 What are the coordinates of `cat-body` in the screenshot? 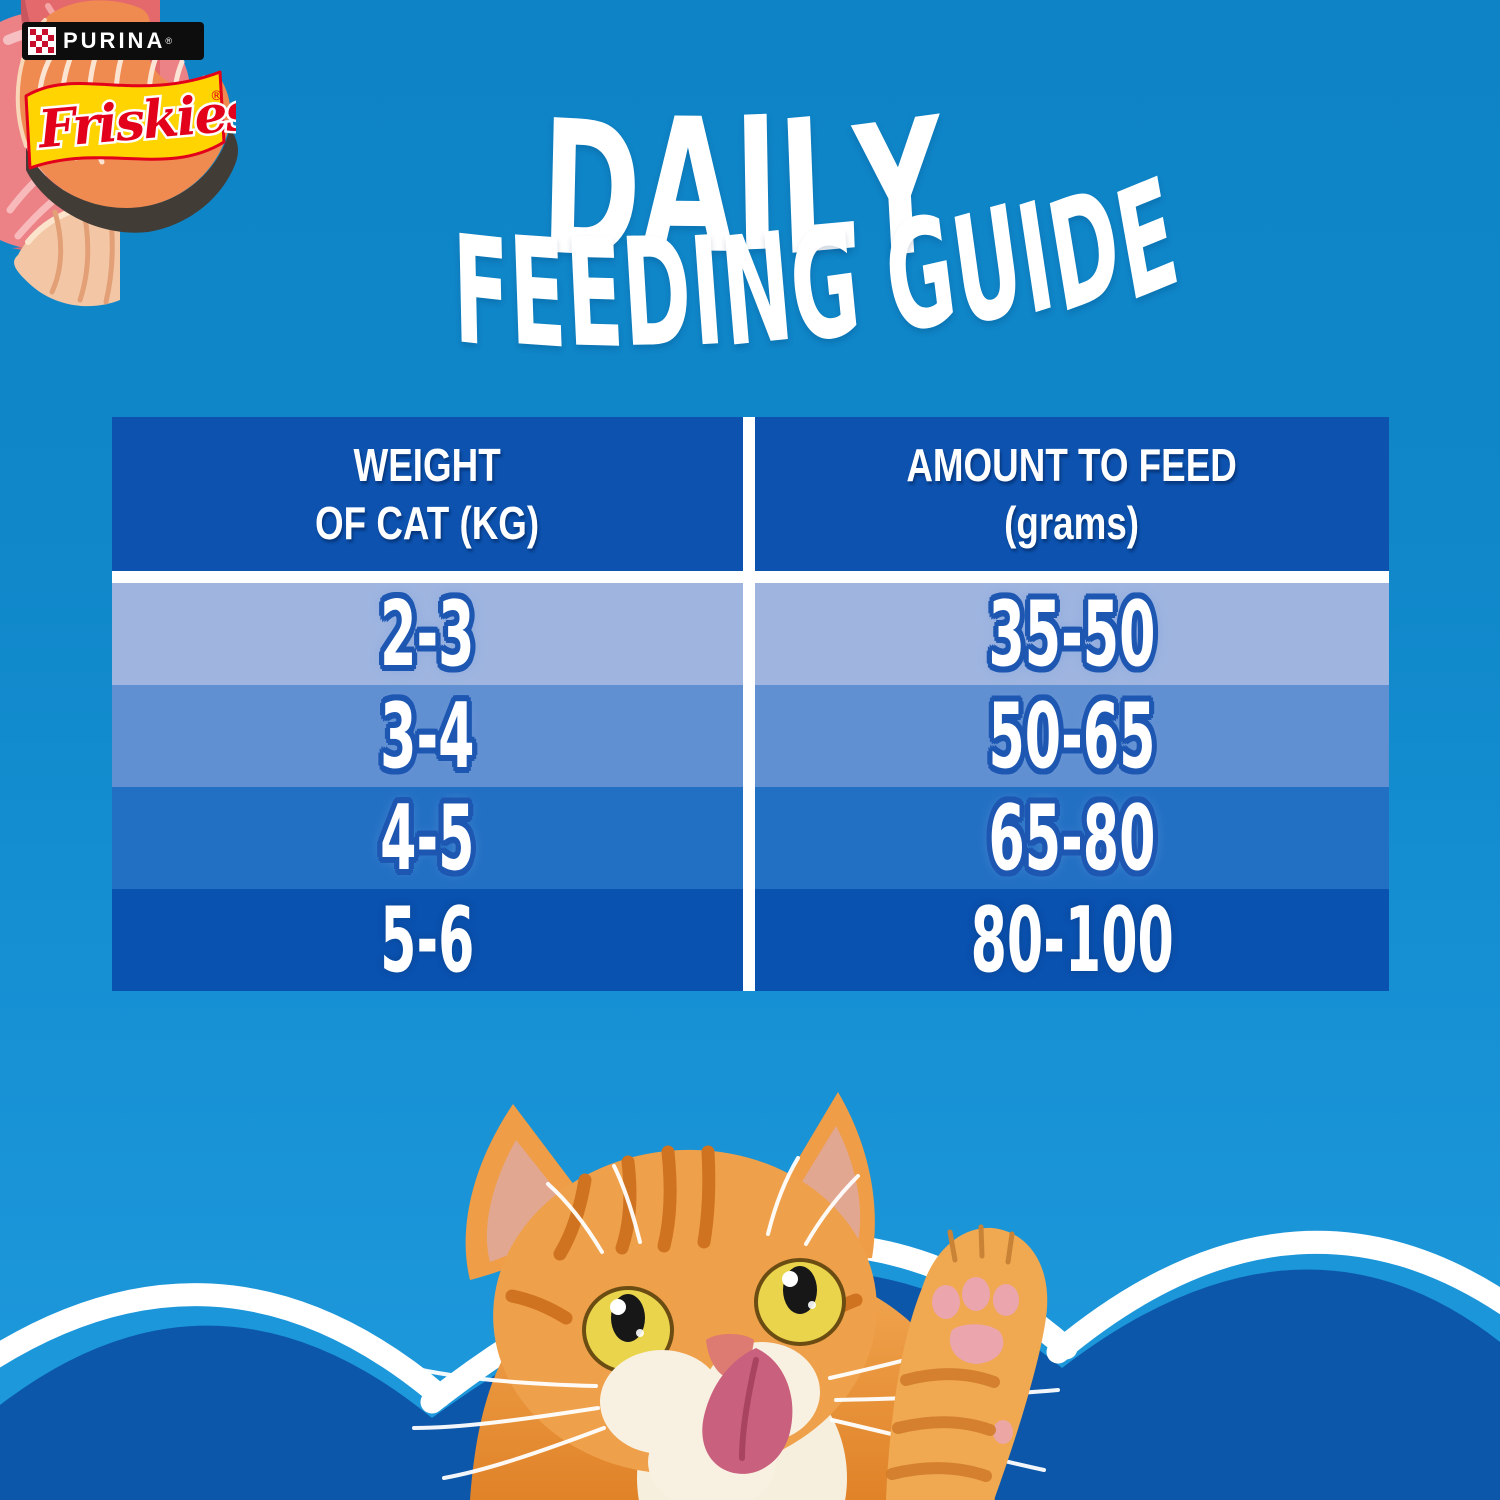 It's located at (732, 1379).